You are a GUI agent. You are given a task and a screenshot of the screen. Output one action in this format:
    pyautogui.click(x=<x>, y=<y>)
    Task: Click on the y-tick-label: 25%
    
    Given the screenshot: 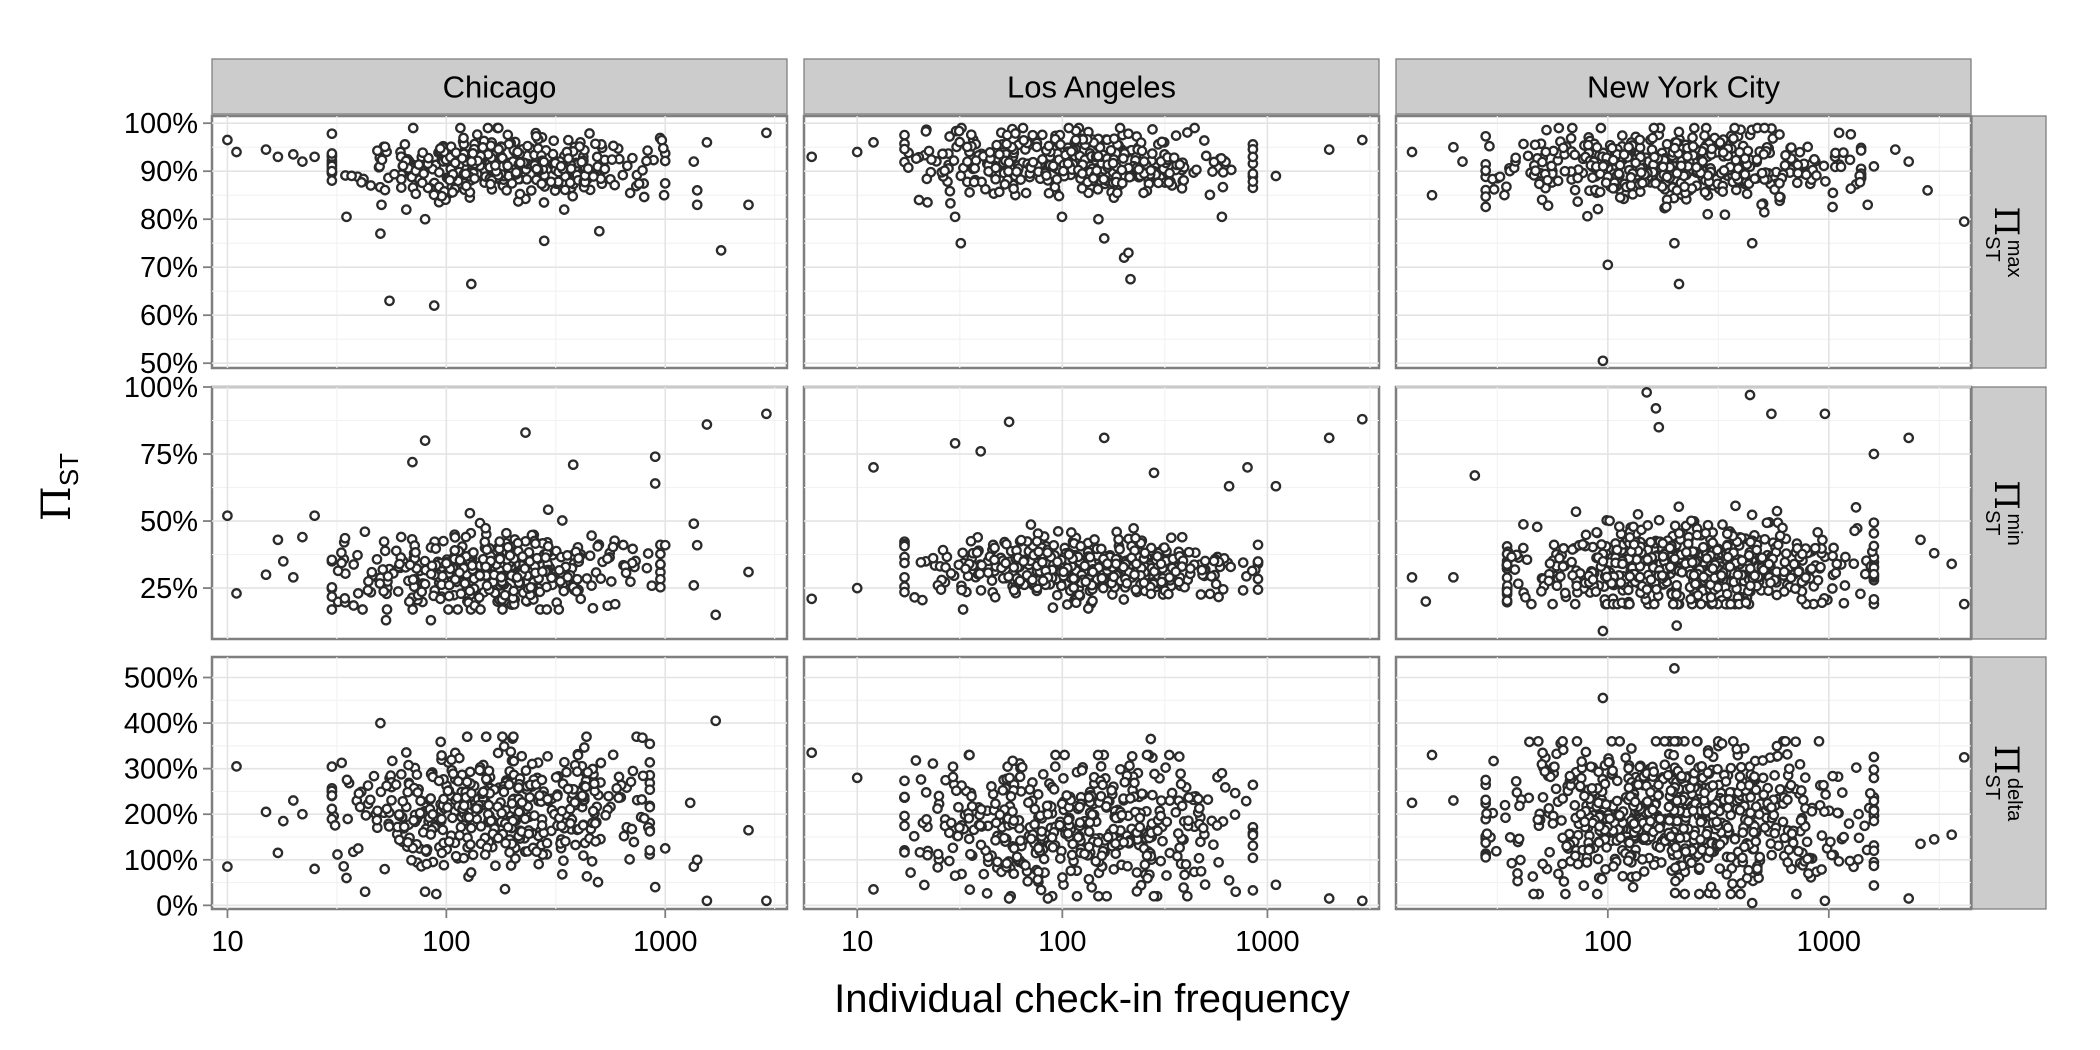 What is the action you would take?
    pyautogui.click(x=169, y=589)
    